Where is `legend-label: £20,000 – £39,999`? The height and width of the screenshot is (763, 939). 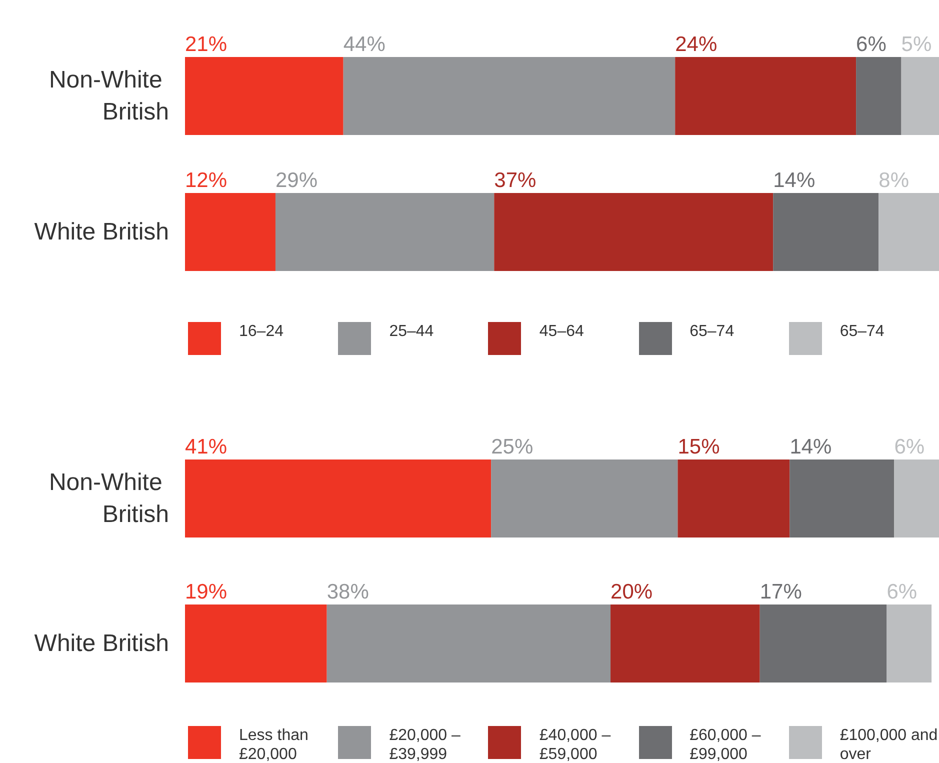 legend-label: £20,000 – £39,999 is located at coordinates (425, 744).